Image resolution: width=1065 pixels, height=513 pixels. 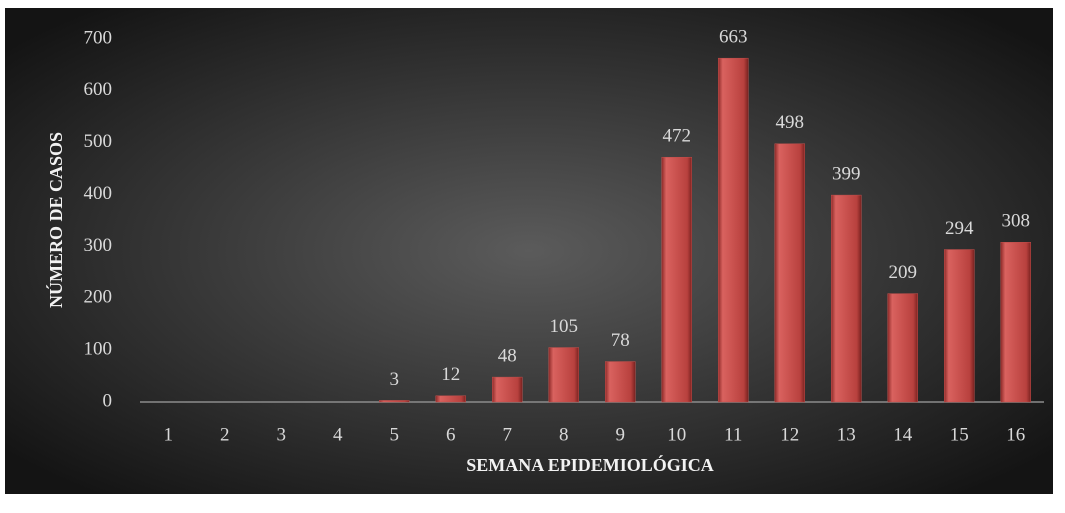 I want to click on x-tick-label: 15, so click(x=959, y=434).